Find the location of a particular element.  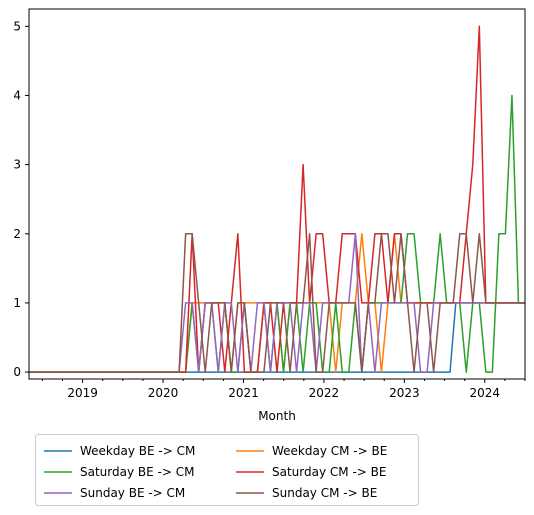

y-tick-label: 1 is located at coordinates (17, 303).